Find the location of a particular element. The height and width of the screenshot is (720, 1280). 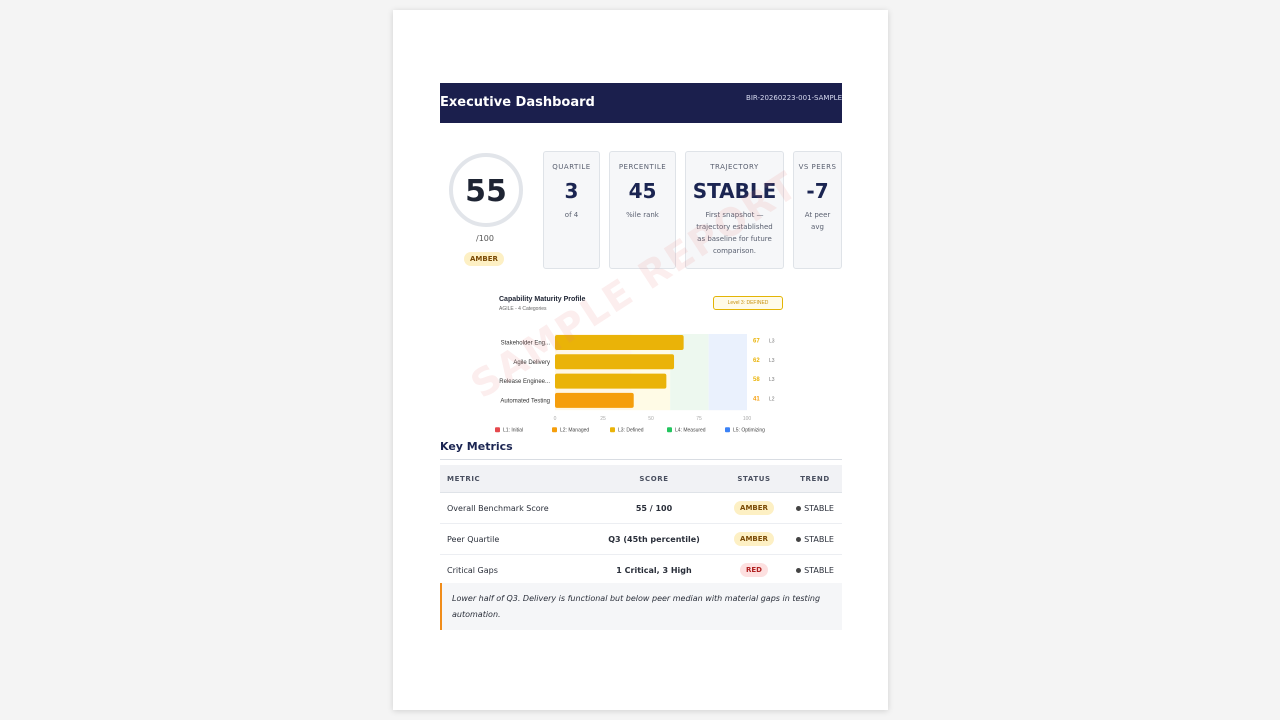

x-tick-label: 100 is located at coordinates (747, 419).